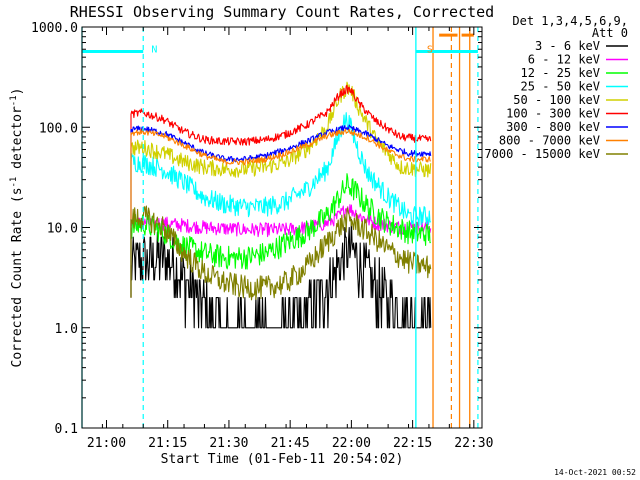 Image resolution: width=640 pixels, height=480 pixels. What do you see at coordinates (610, 33) in the screenshot?
I see `legend-header: Att 0` at bounding box center [610, 33].